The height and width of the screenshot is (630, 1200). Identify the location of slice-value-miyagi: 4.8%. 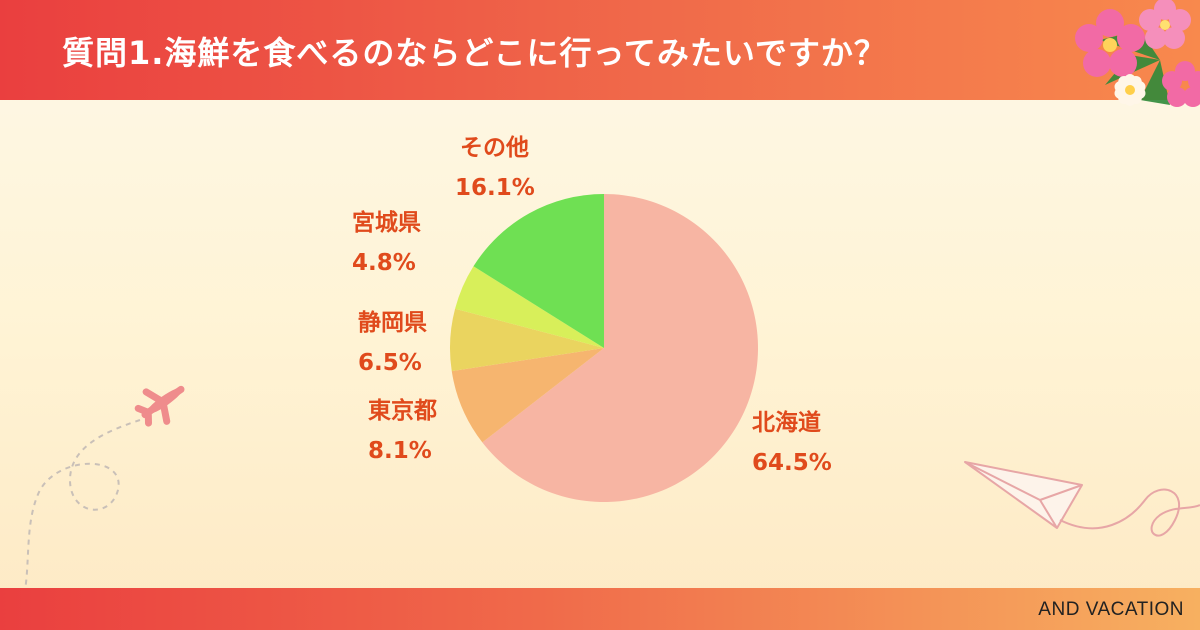
(384, 263).